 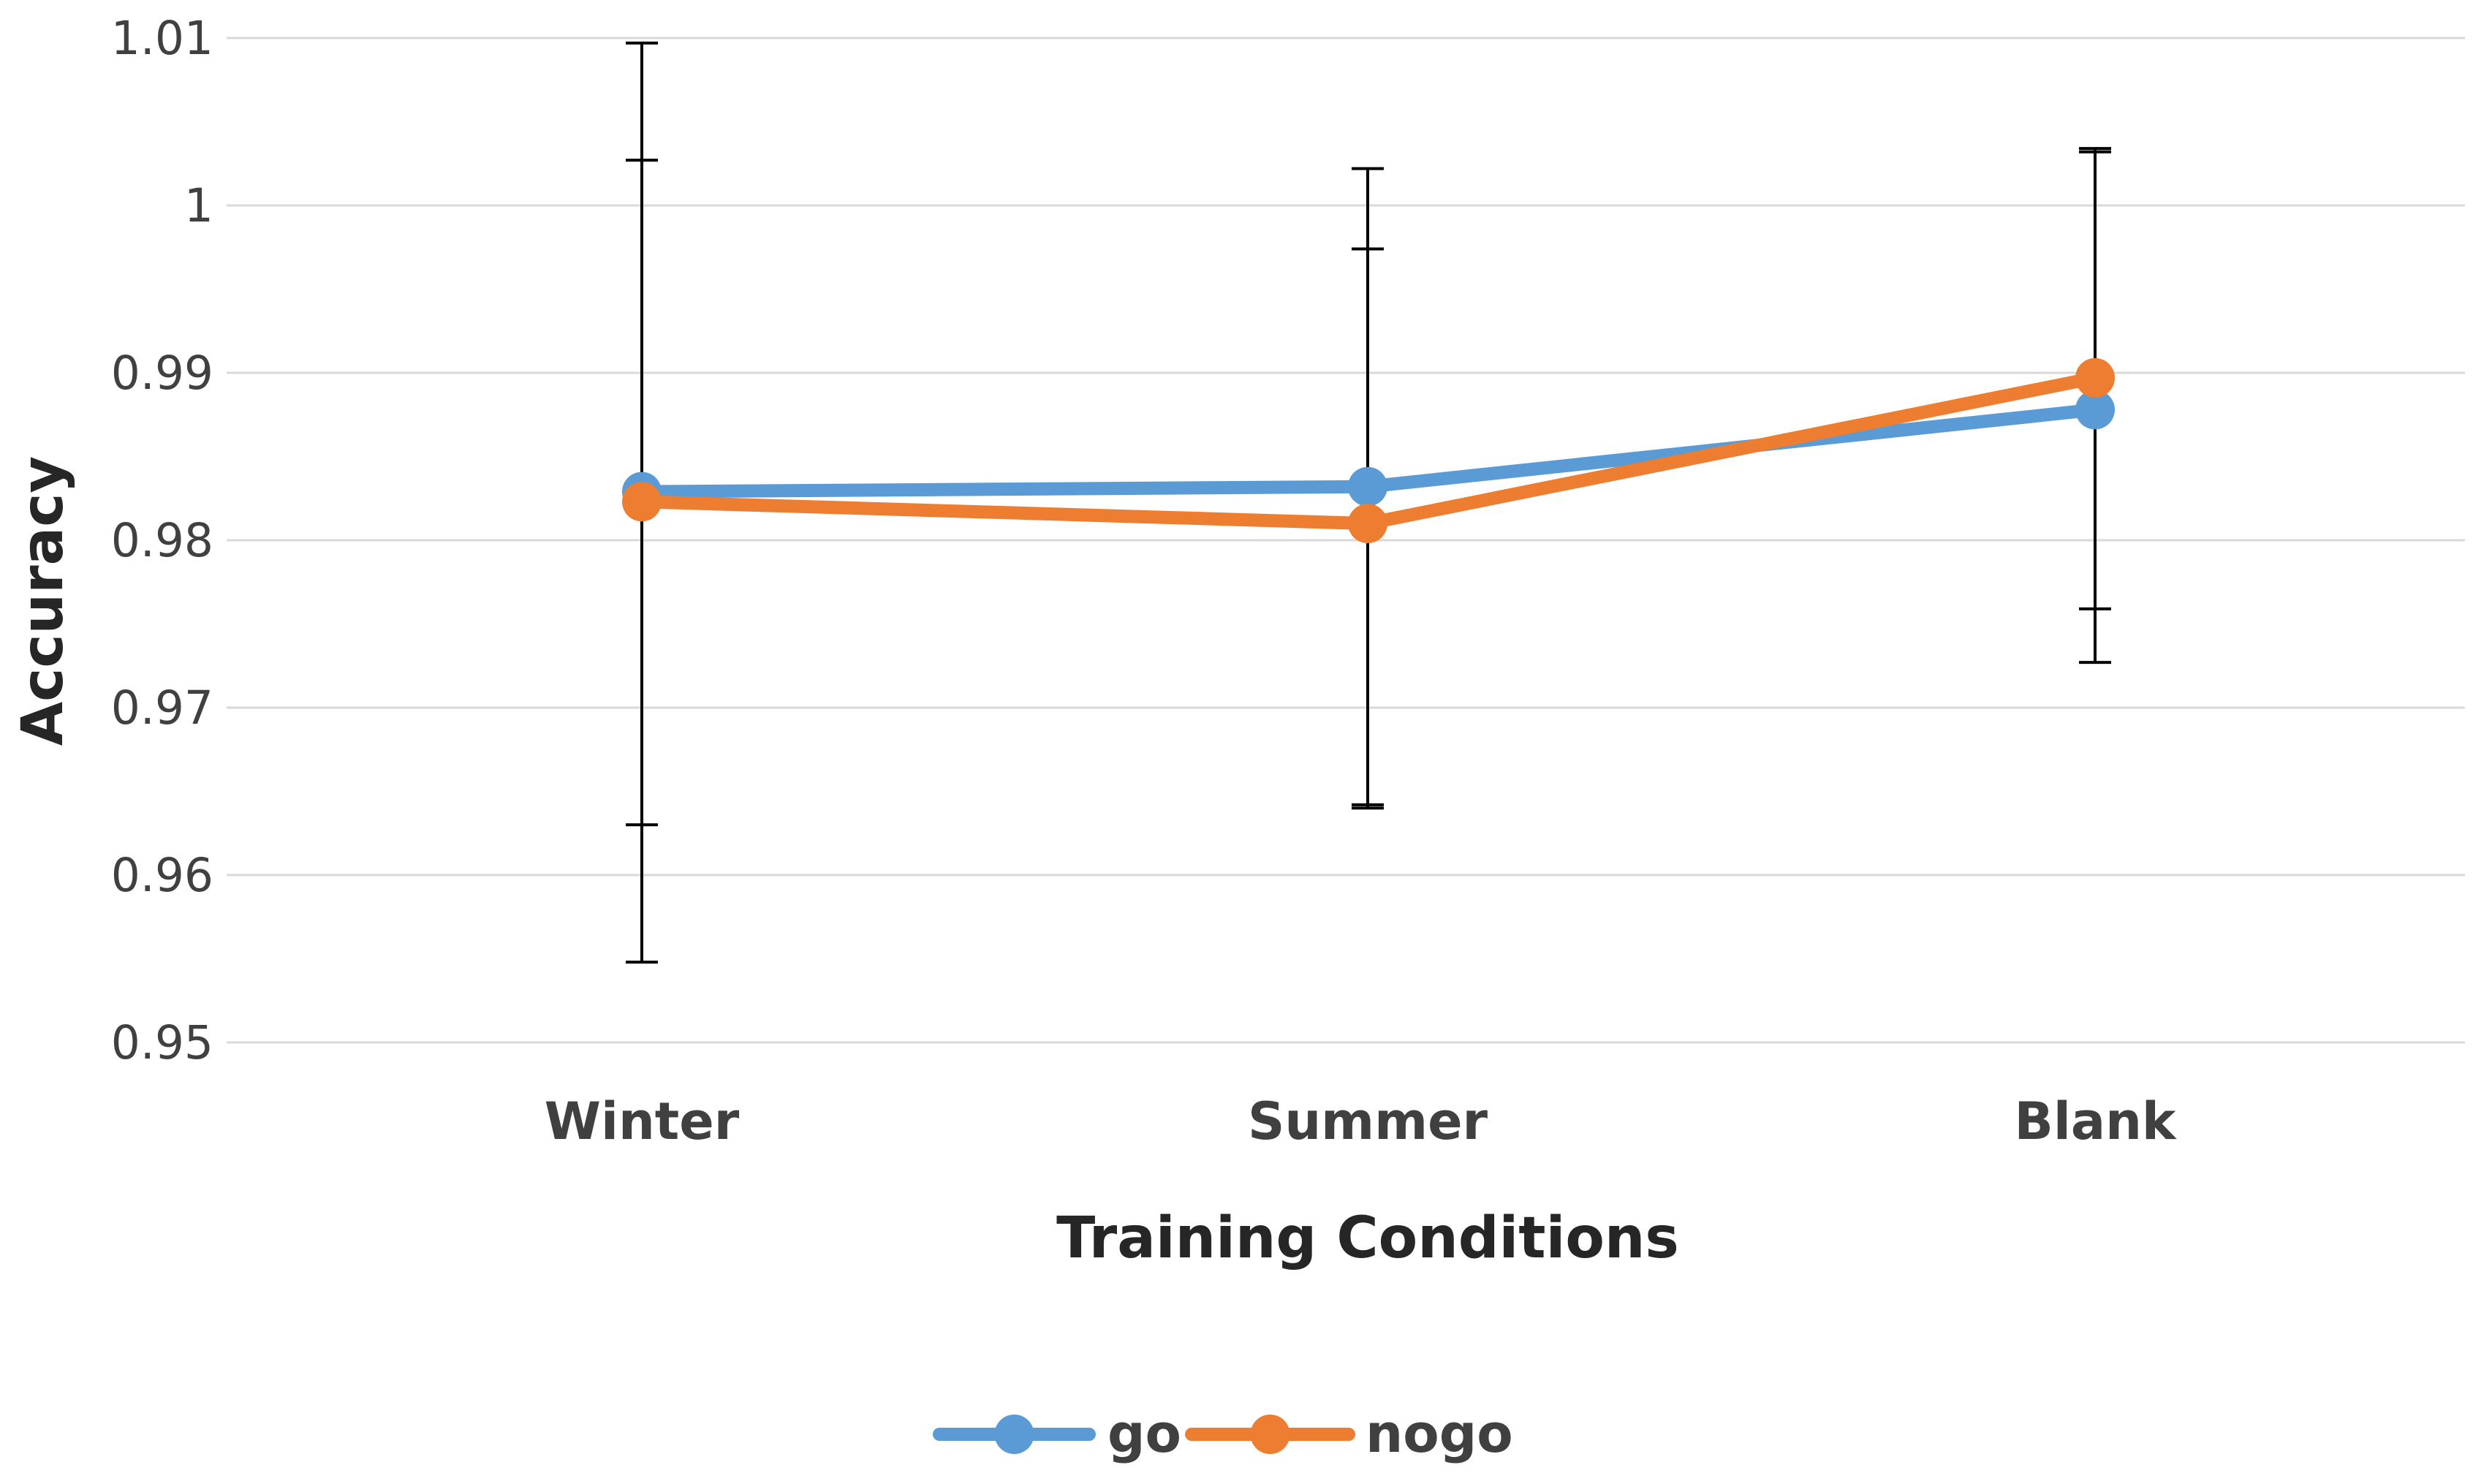 What do you see at coordinates (642, 1121) in the screenshot?
I see `x-tick-label: Winter` at bounding box center [642, 1121].